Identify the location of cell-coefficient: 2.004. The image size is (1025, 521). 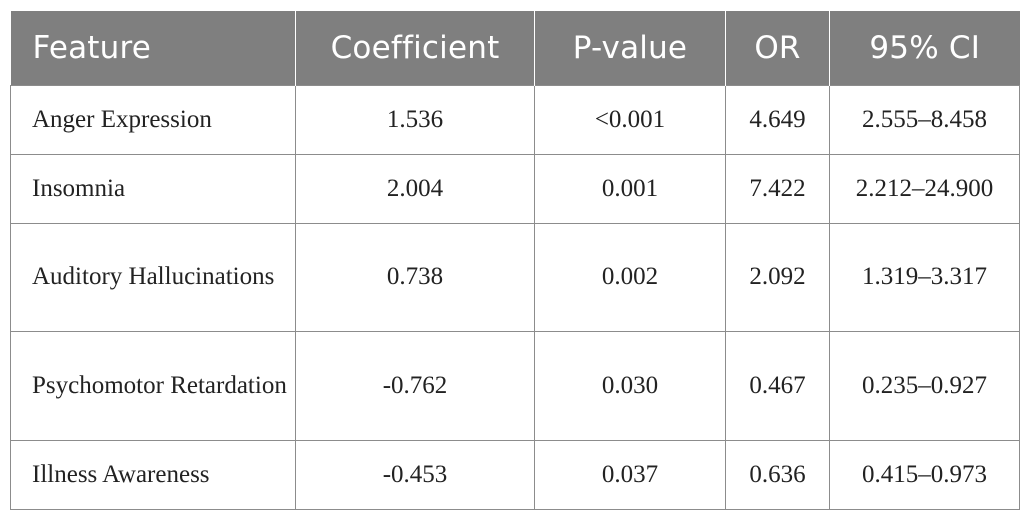
(415, 188).